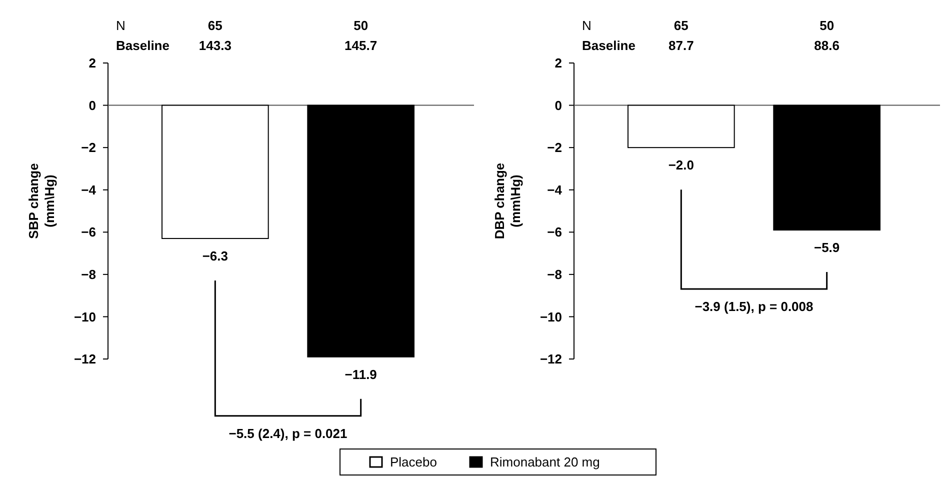 The image size is (948, 485). Describe the element at coordinates (360, 374) in the screenshot. I see `data-label: −11.9` at that location.